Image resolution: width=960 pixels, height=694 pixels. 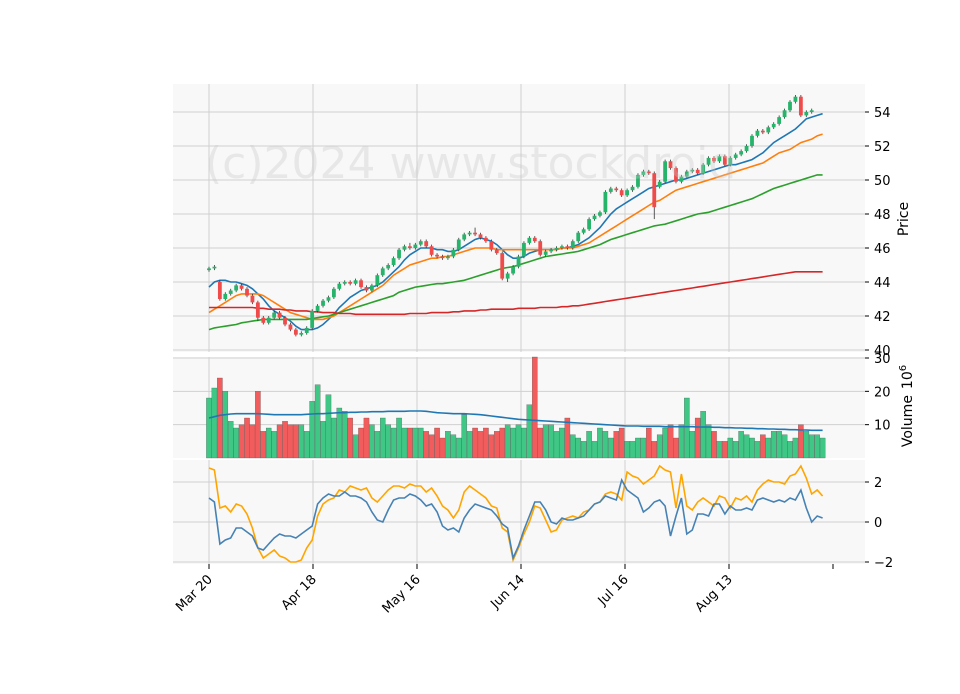 What do you see at coordinates (882, 283) in the screenshot?
I see `price-ytick-label: 44` at bounding box center [882, 283].